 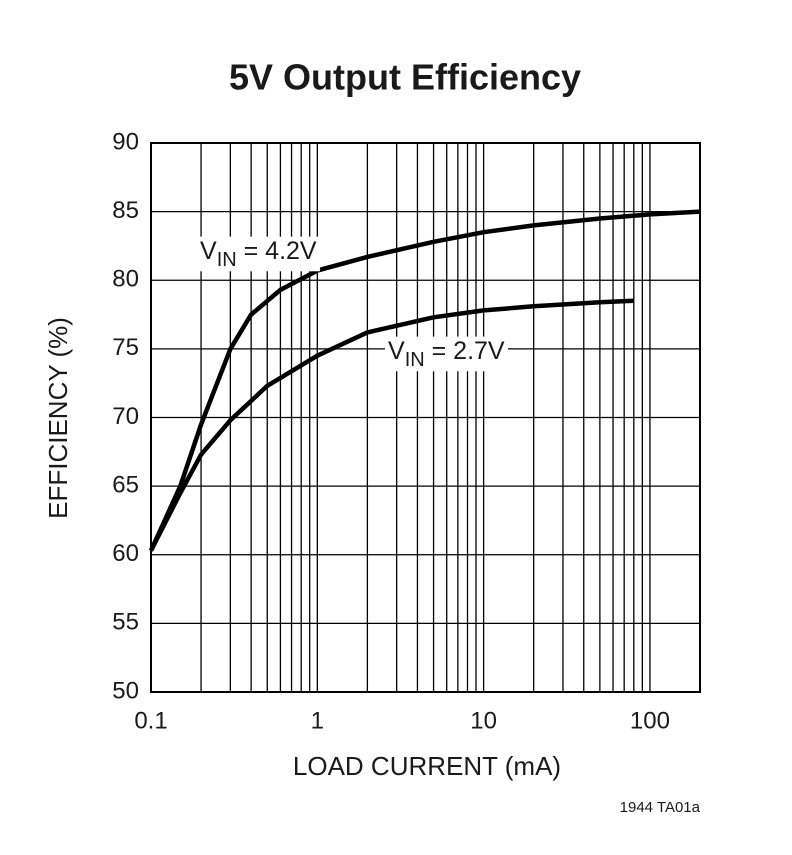 I want to click on x-axis-label: LOAD CURRENT (mA), so click(x=427, y=766).